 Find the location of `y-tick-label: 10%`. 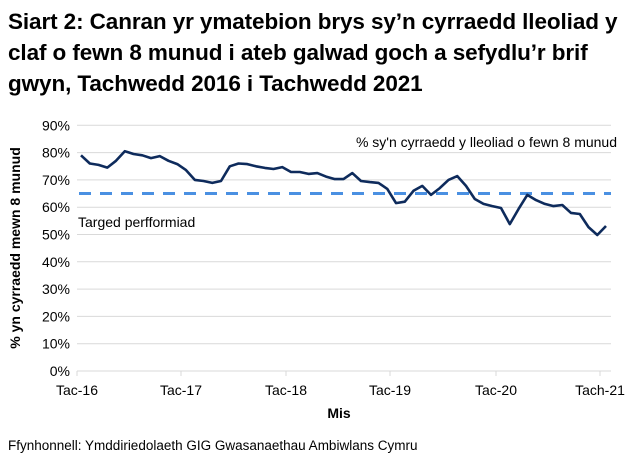

y-tick-label: 10% is located at coordinates (56, 344).